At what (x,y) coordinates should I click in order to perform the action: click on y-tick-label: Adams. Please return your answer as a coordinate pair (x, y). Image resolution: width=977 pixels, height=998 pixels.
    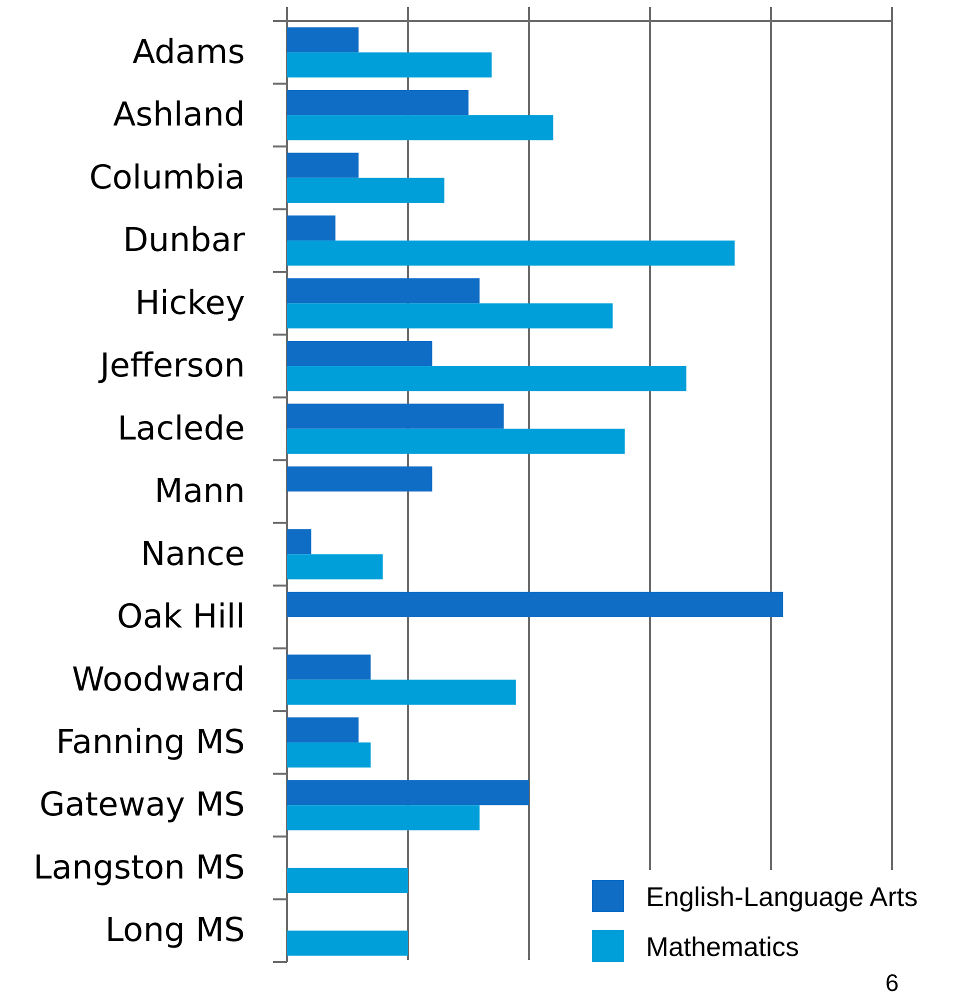
    Looking at the image, I should click on (188, 51).